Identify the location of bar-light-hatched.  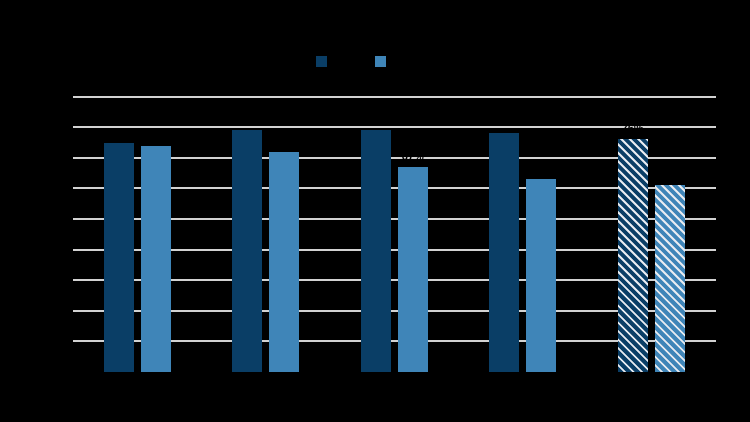
(669, 278).